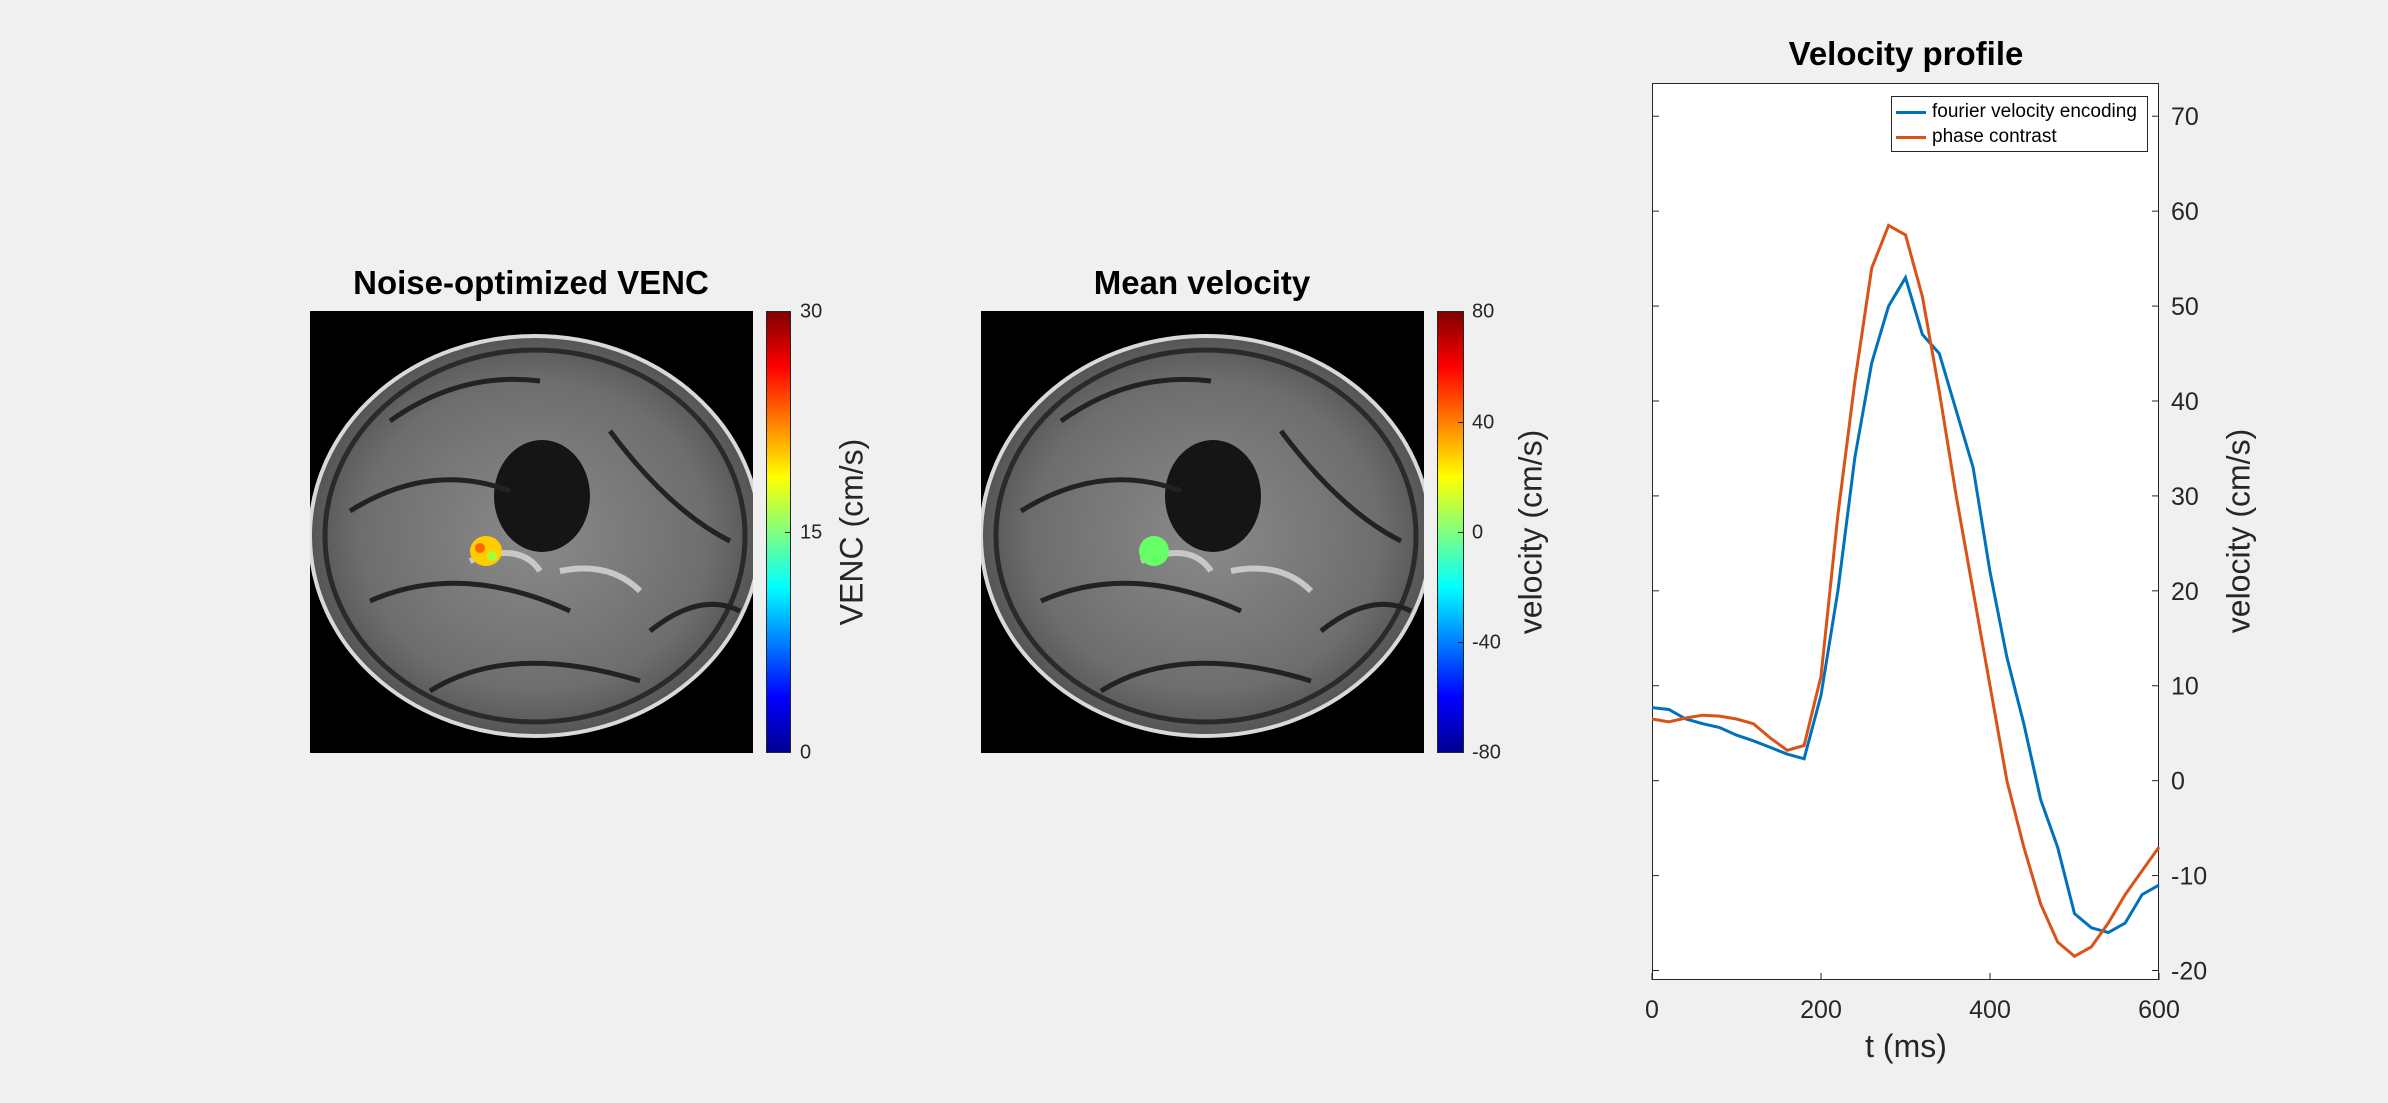 Image resolution: width=2388 pixels, height=1103 pixels. What do you see at coordinates (1486, 752) in the screenshot?
I see `velocity-colorbar-tick: -80` at bounding box center [1486, 752].